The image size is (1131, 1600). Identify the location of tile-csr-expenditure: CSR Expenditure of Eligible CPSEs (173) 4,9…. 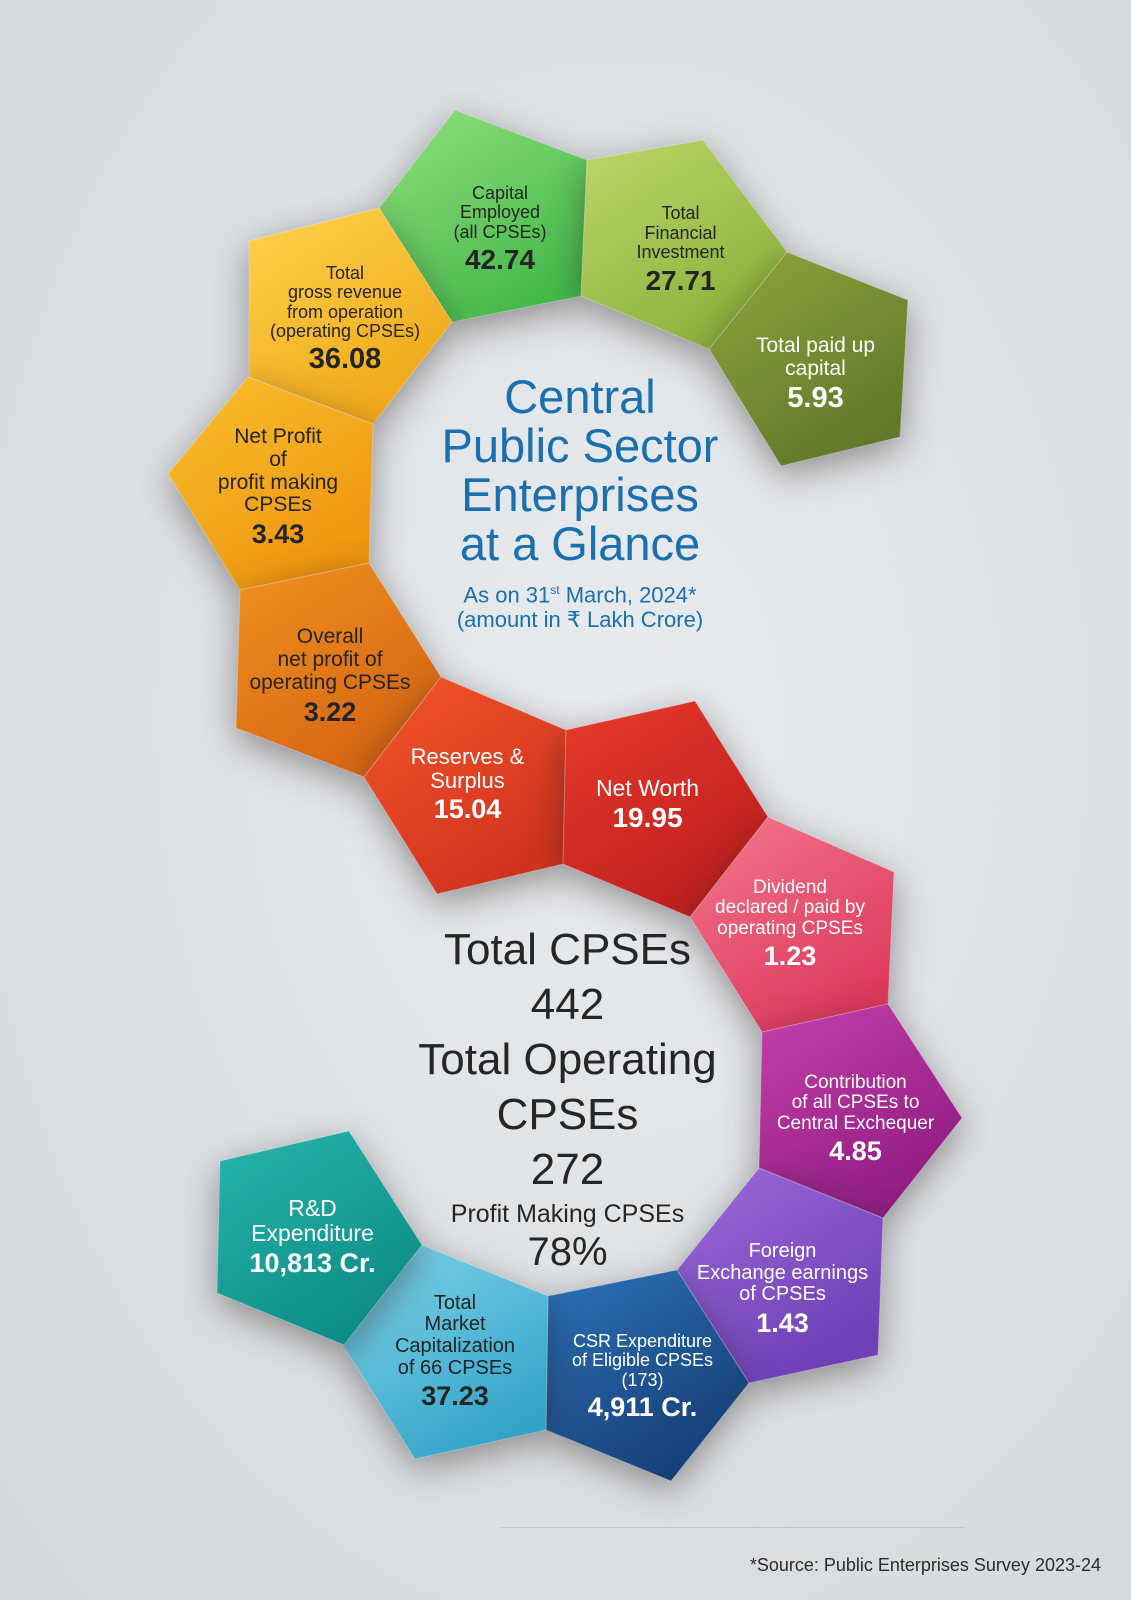
(642, 1377).